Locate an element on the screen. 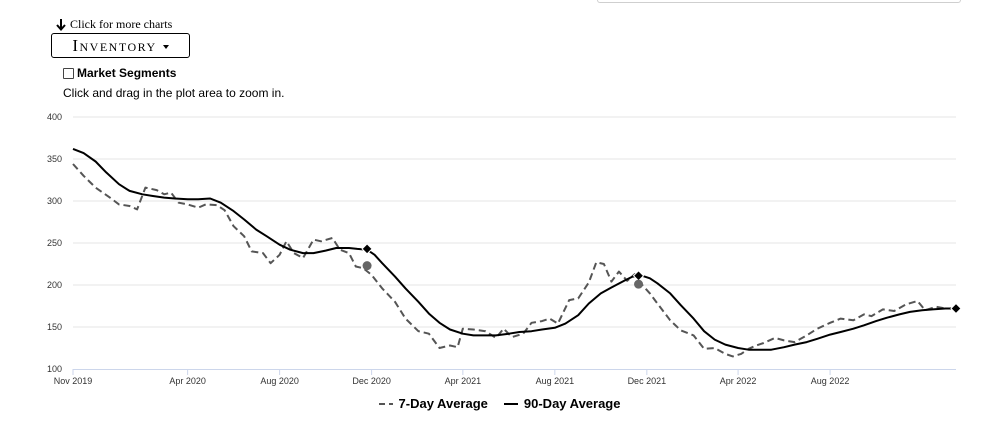 This screenshot has width=999, height=424. y-tick-label: 350 is located at coordinates (54, 159).